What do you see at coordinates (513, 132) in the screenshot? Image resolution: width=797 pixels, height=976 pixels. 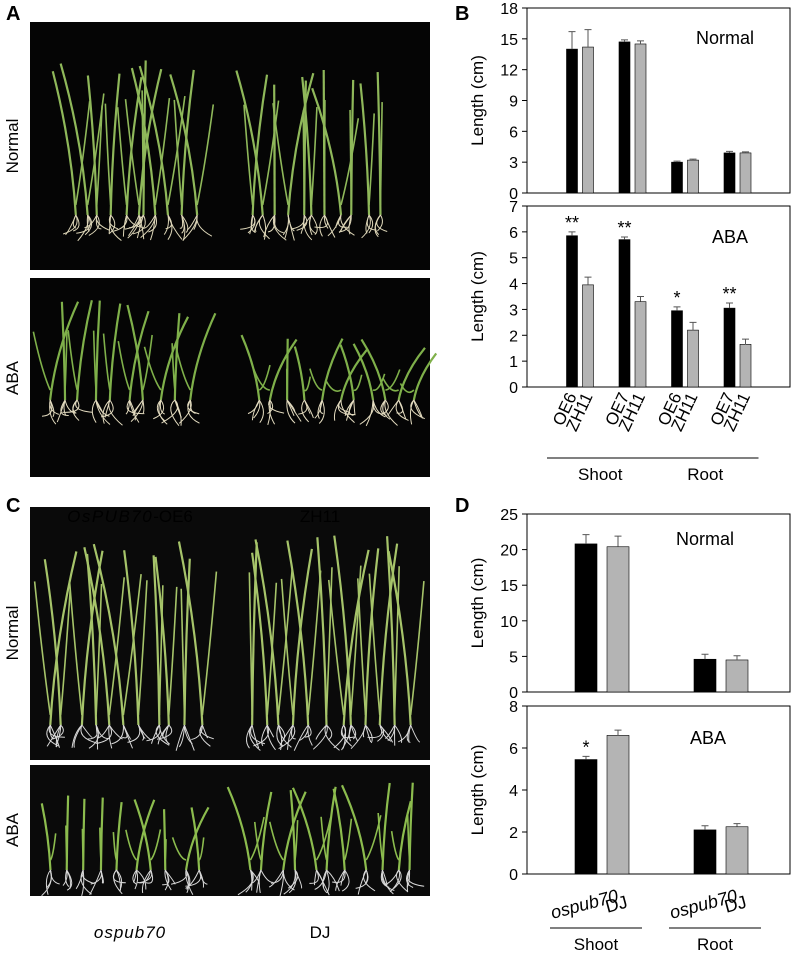 I see `y-tick-label: 6` at bounding box center [513, 132].